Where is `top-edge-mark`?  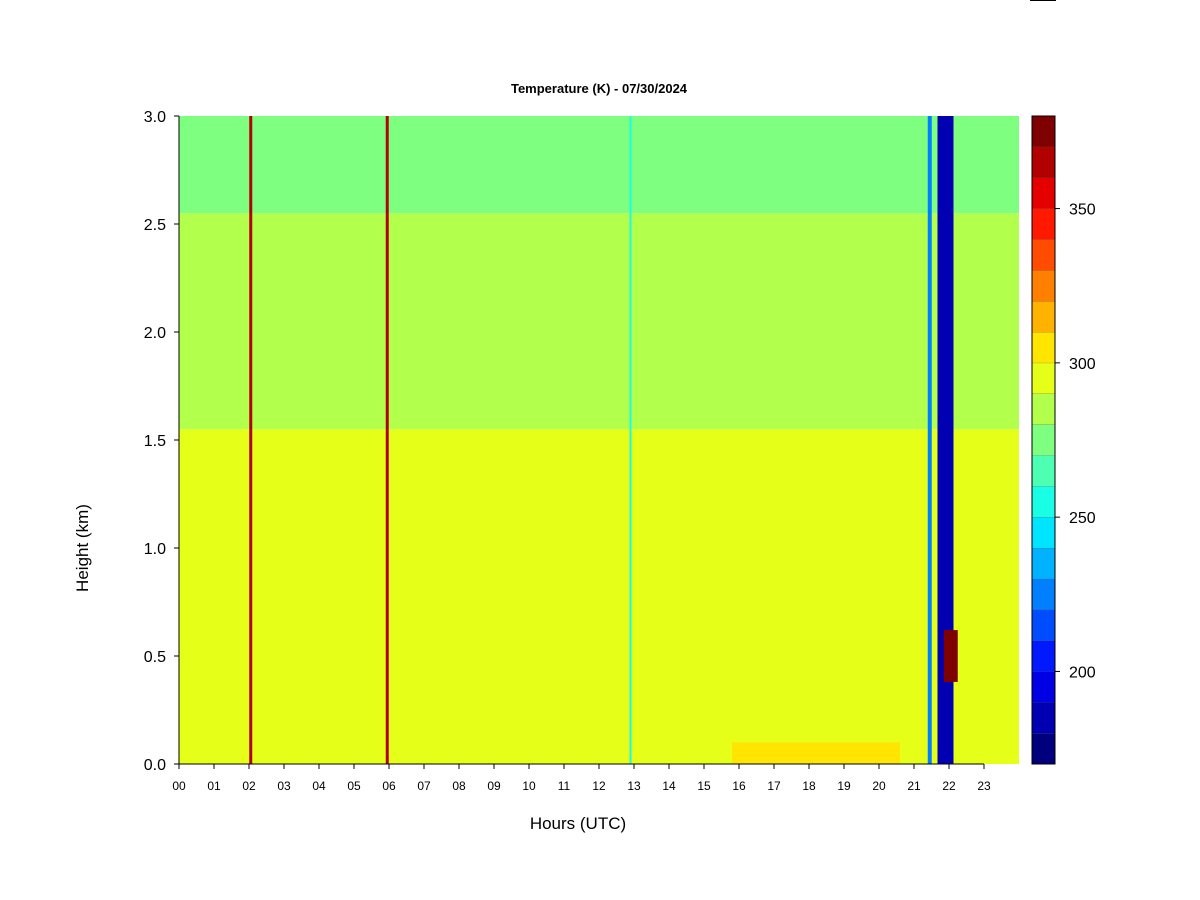 top-edge-mark is located at coordinates (1043, 0).